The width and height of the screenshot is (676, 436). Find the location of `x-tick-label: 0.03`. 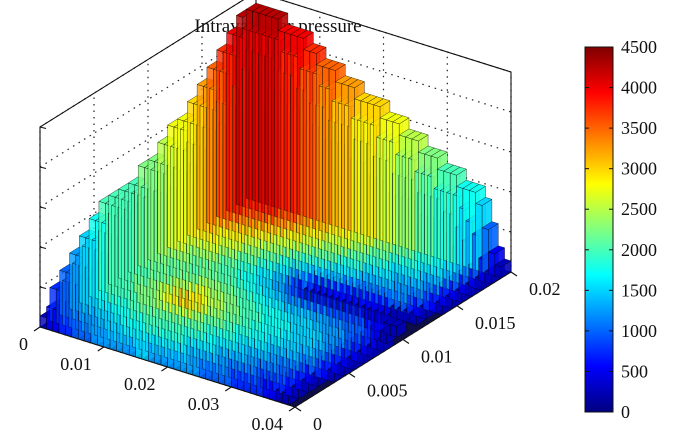

x-tick-label: 0.03 is located at coordinates (204, 404).